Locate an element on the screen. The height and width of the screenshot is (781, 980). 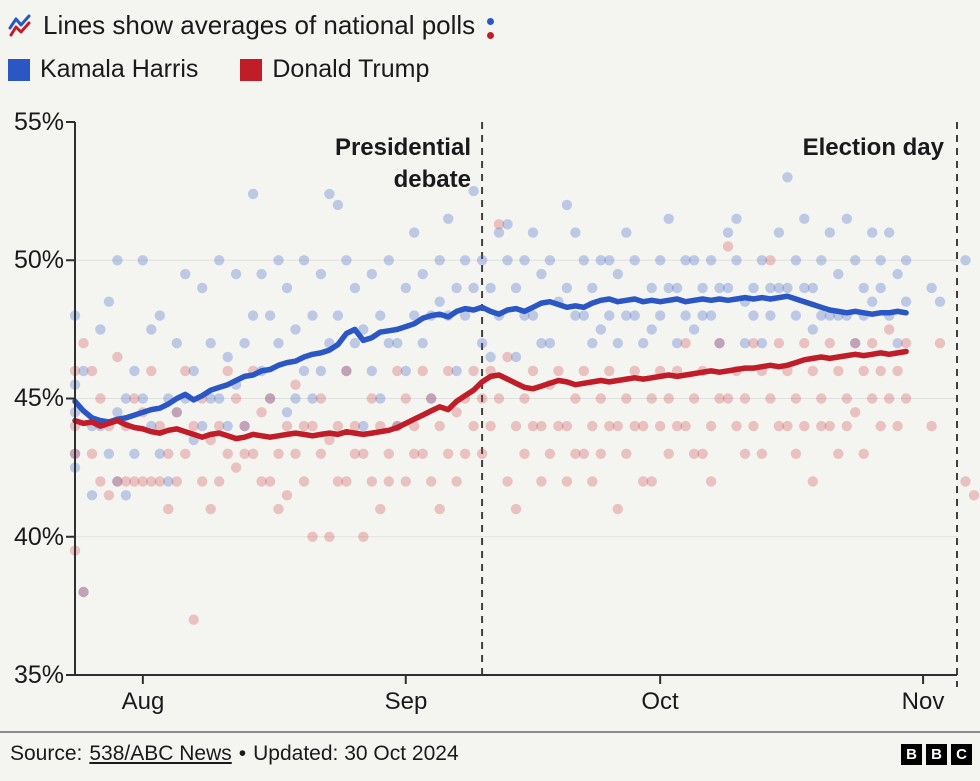
footer-divider is located at coordinates (490, 732).